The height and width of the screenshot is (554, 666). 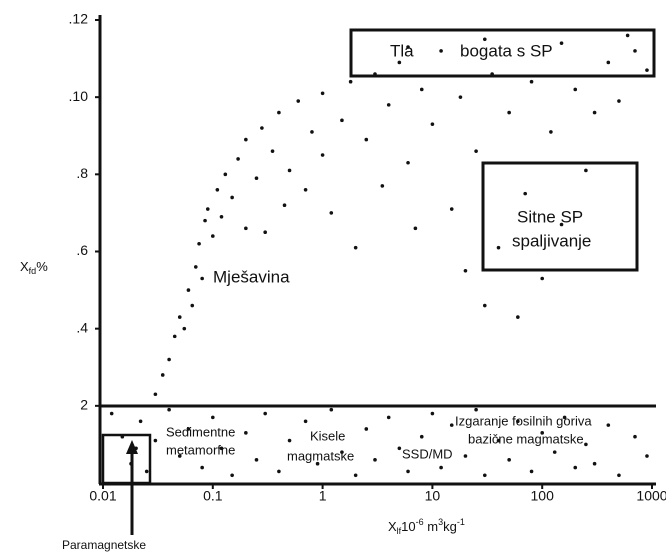 What do you see at coordinates (82, 173) in the screenshot?
I see `y-tick-label: .8` at bounding box center [82, 173].